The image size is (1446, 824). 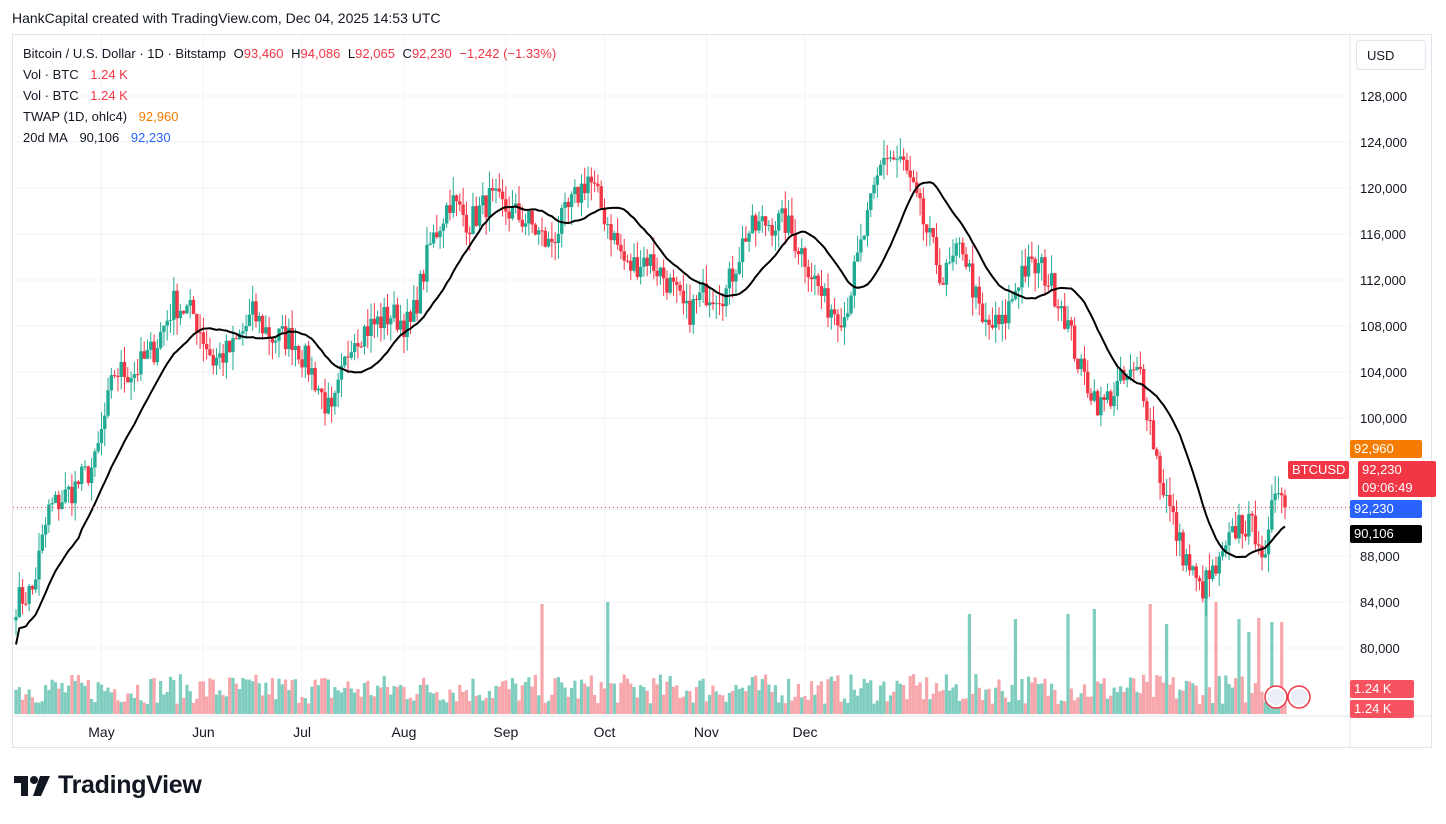 I want to click on legend-volume-row-1: Vol · BTC 1.24 K, so click(x=77, y=74).